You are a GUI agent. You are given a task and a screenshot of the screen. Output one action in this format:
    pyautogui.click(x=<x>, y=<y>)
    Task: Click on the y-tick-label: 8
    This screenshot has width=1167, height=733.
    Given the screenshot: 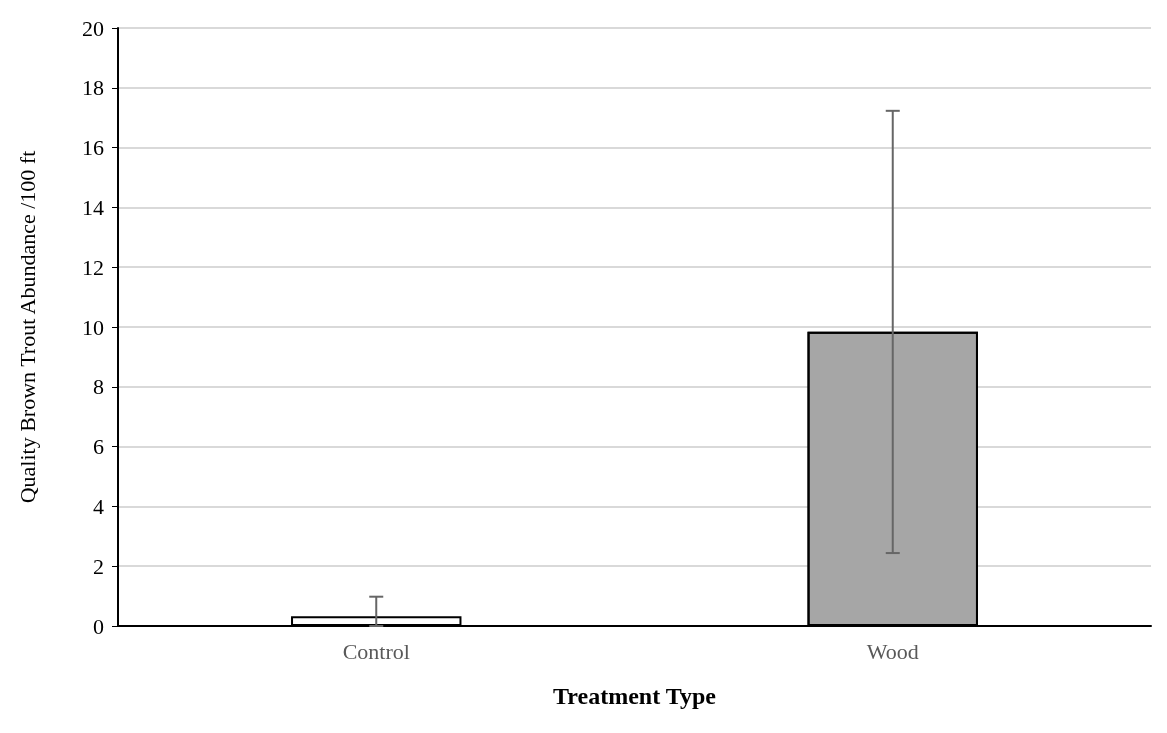 What is the action you would take?
    pyautogui.click(x=98, y=387)
    